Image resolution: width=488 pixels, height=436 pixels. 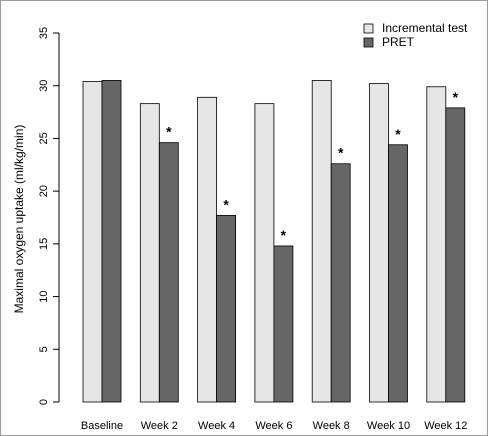 I want to click on x-tick-label: Baseline, so click(x=102, y=426).